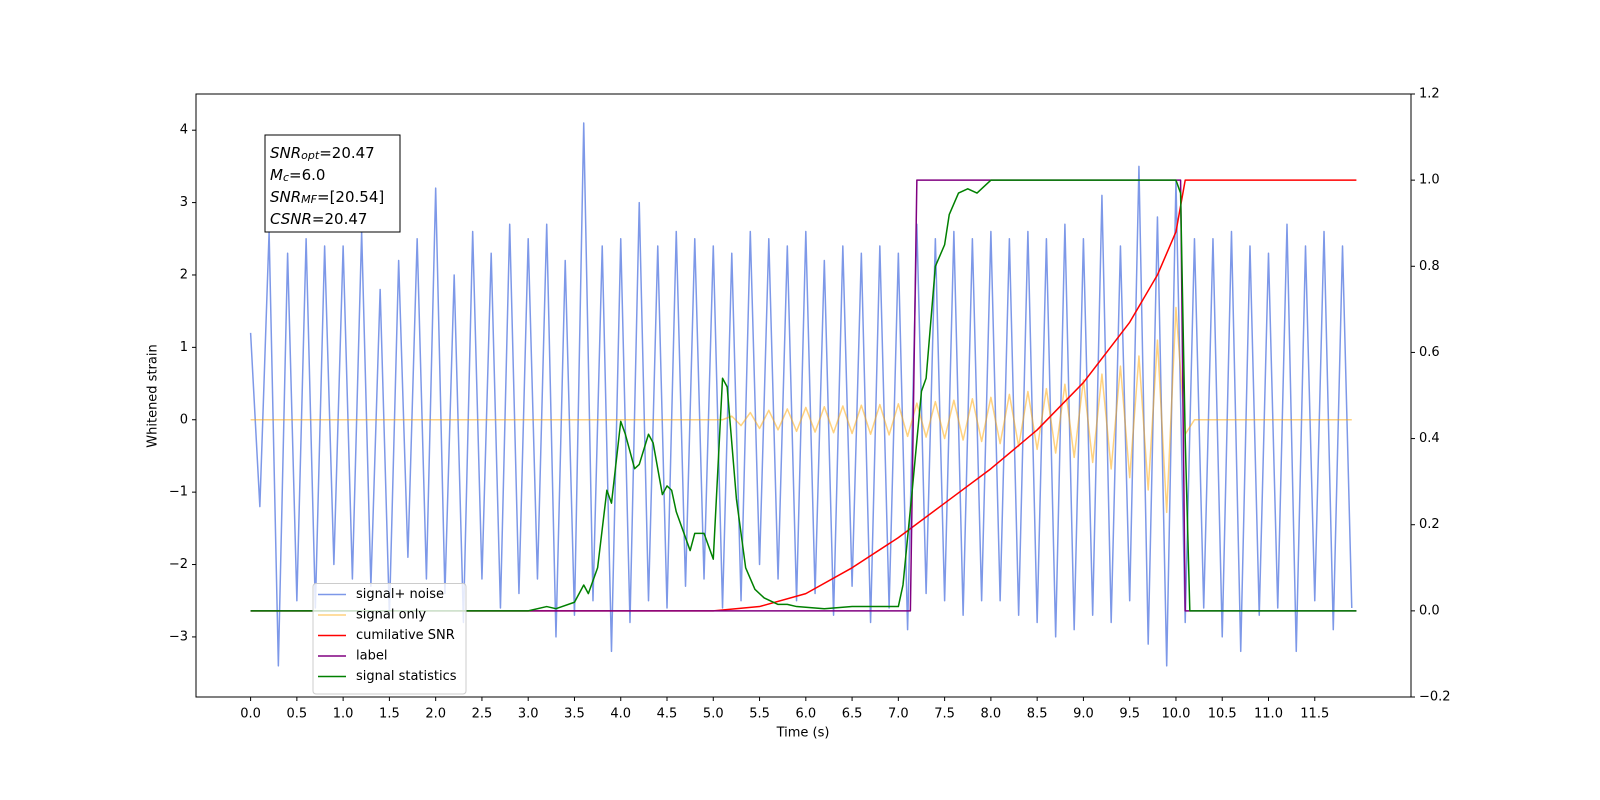  What do you see at coordinates (435, 714) in the screenshot?
I see `x-tick-label: 2.0` at bounding box center [435, 714].